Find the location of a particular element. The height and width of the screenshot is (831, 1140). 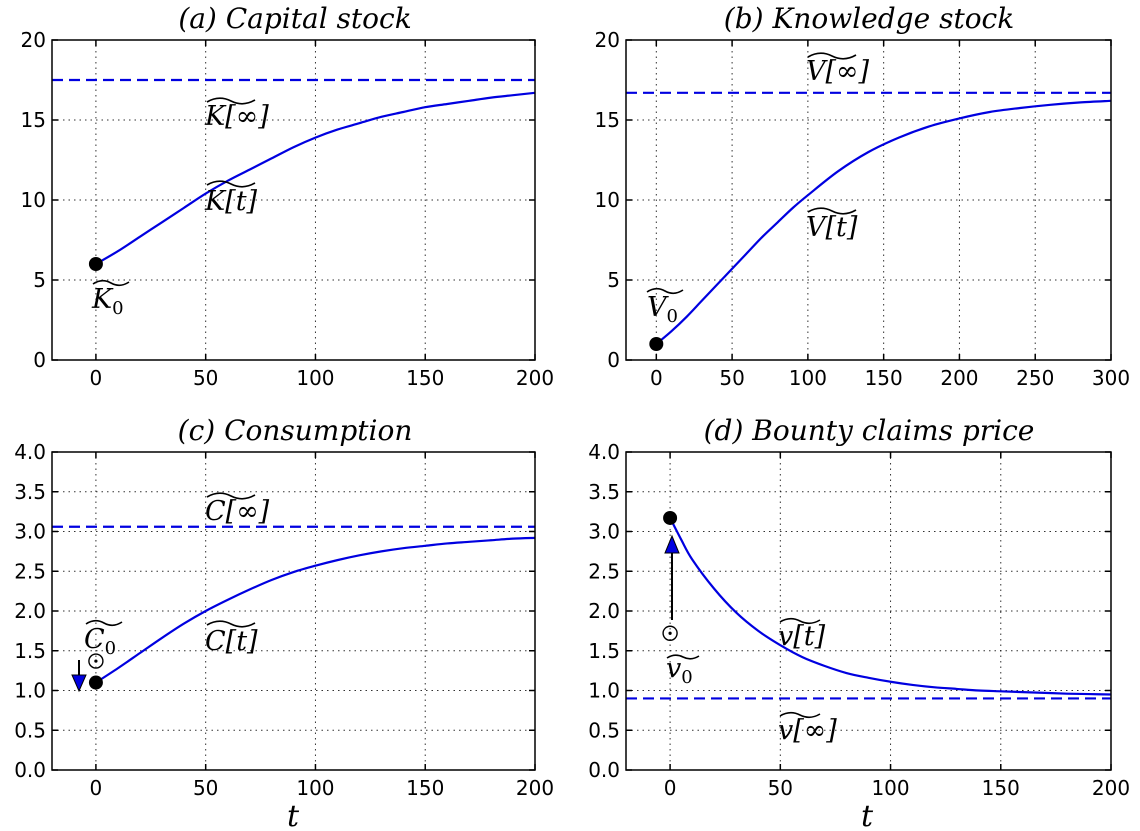

panel-a-ytick-label: 10 is located at coordinates (33, 200).